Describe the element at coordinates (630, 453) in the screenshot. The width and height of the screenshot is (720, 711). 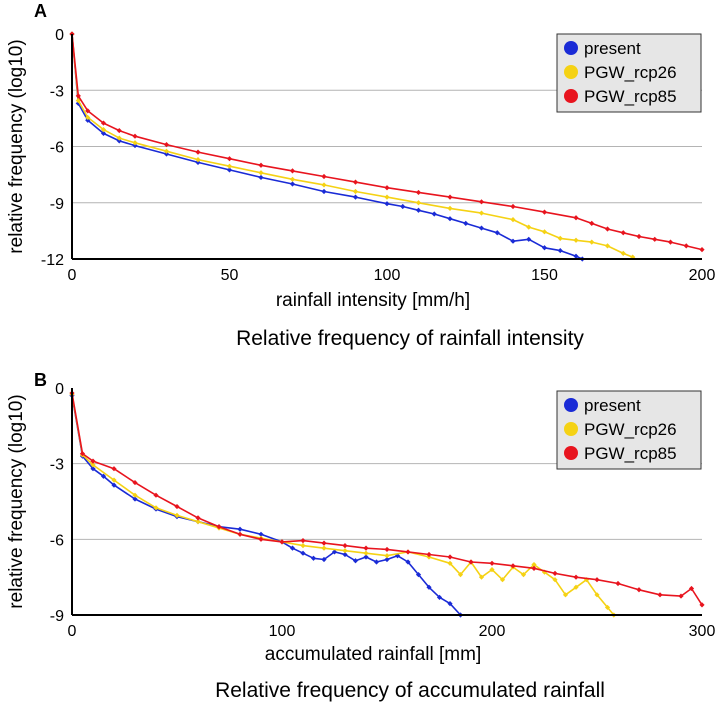
I see `legend-label: PGW_rcp85` at that location.